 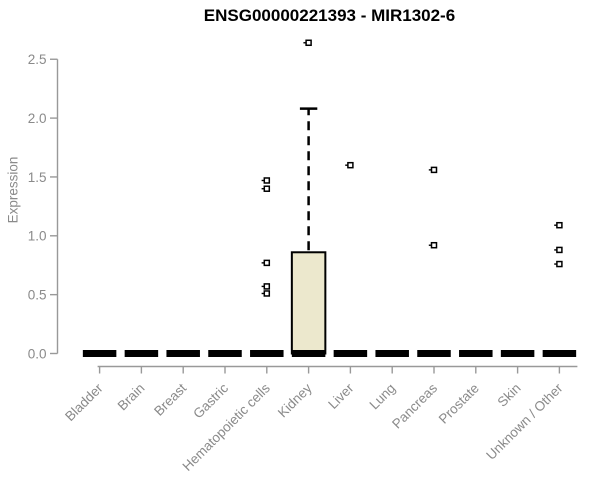 I want to click on x-category-label: Kidney, so click(x=295, y=400).